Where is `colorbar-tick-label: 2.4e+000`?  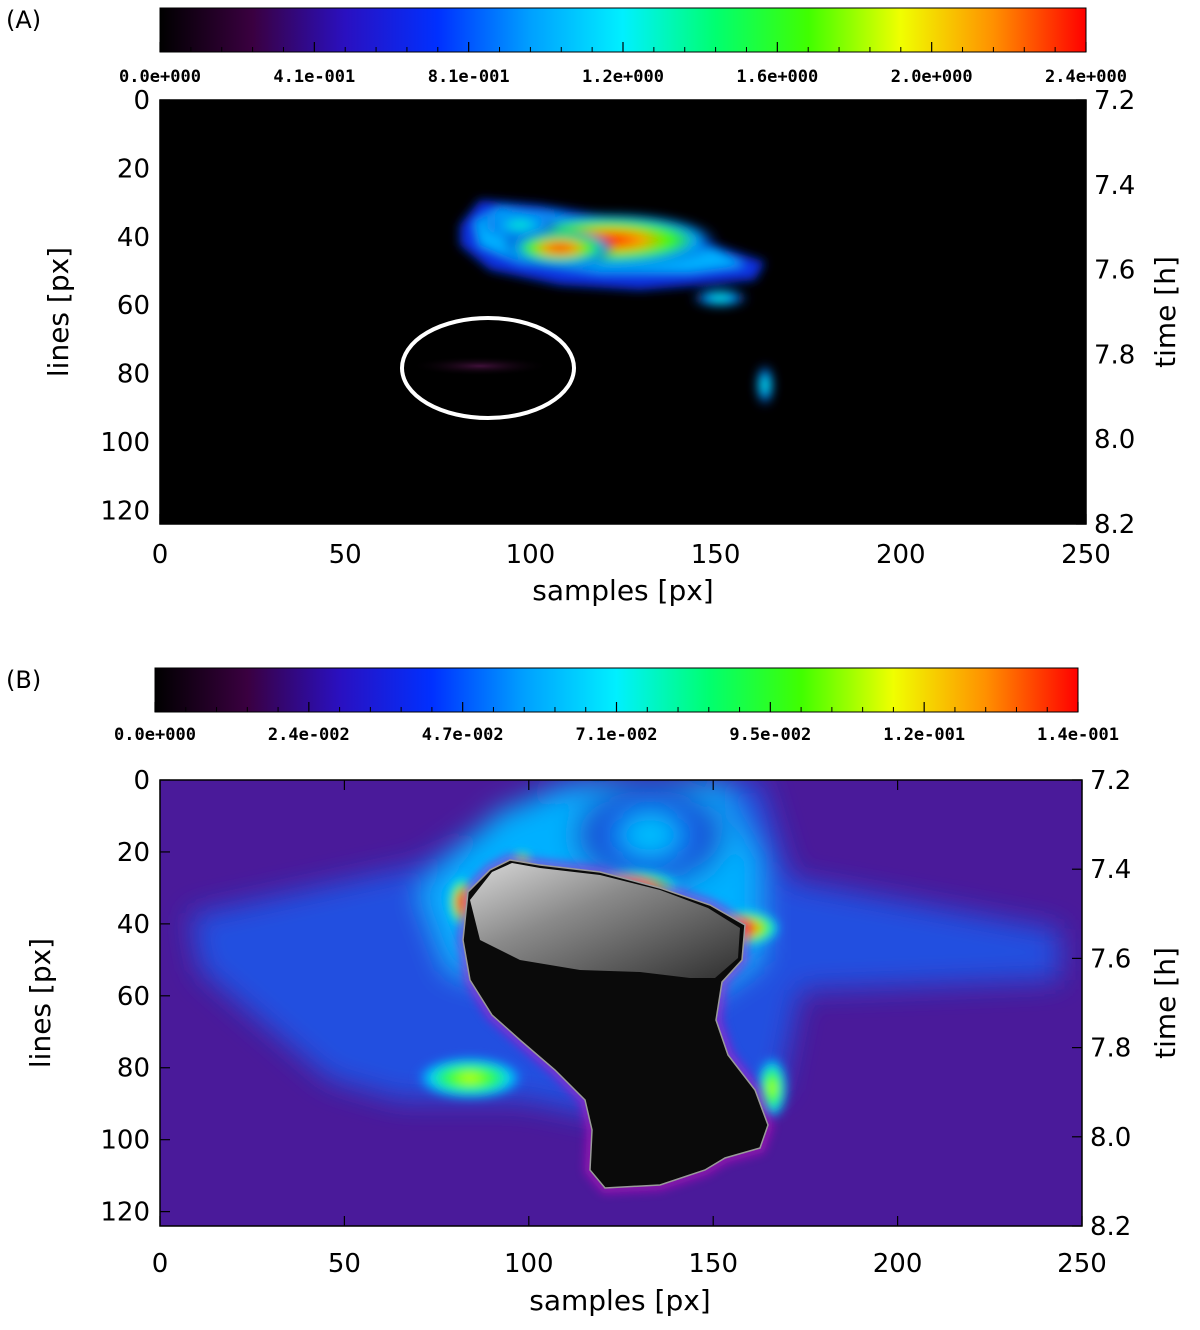
colorbar-tick-label: 2.4e+000 is located at coordinates (1086, 77).